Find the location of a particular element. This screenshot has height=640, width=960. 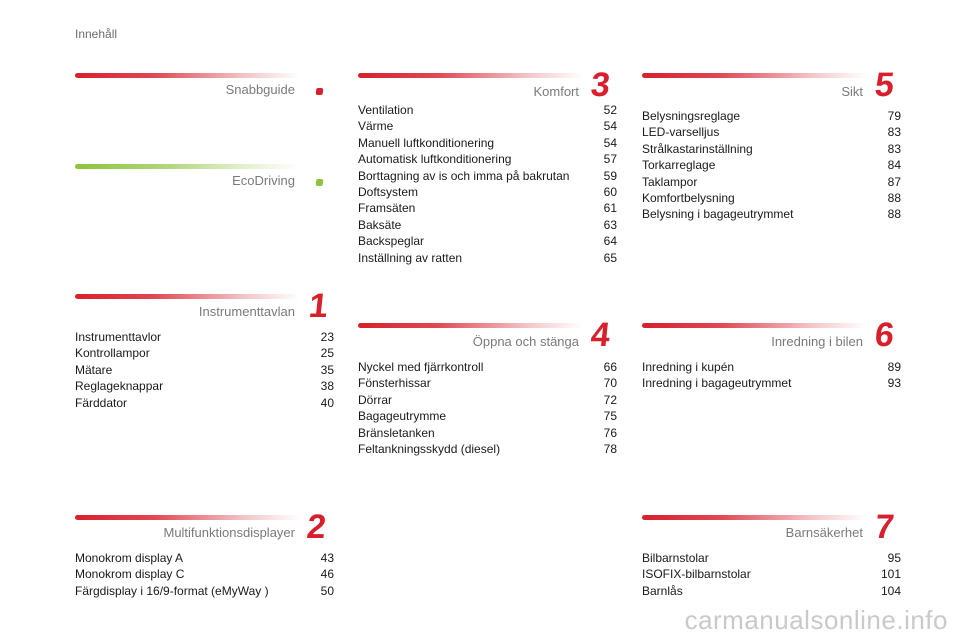

toc-entry-label: Torkarreglage is located at coordinates (679, 165).